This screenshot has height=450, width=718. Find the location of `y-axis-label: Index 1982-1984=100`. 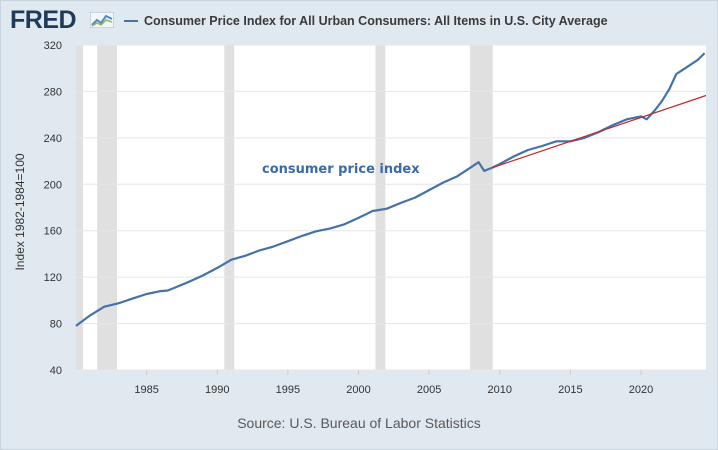

y-axis-label: Index 1982-1984=100 is located at coordinates (20, 211).